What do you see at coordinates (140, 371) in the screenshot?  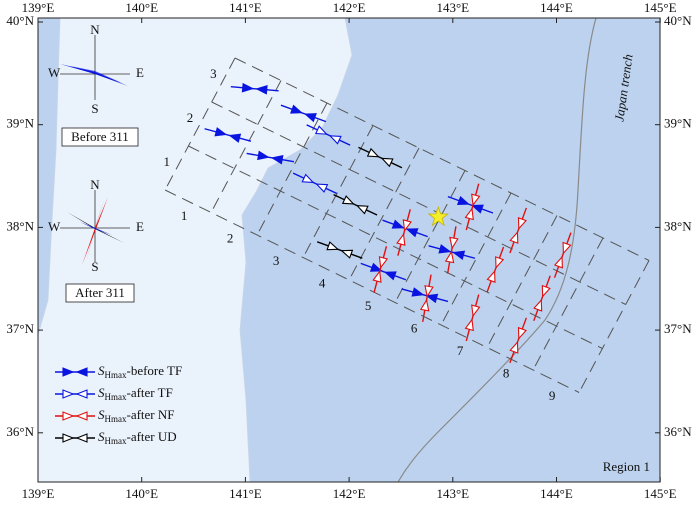 I see `legend-label: SHmax-before TF` at bounding box center [140, 371].